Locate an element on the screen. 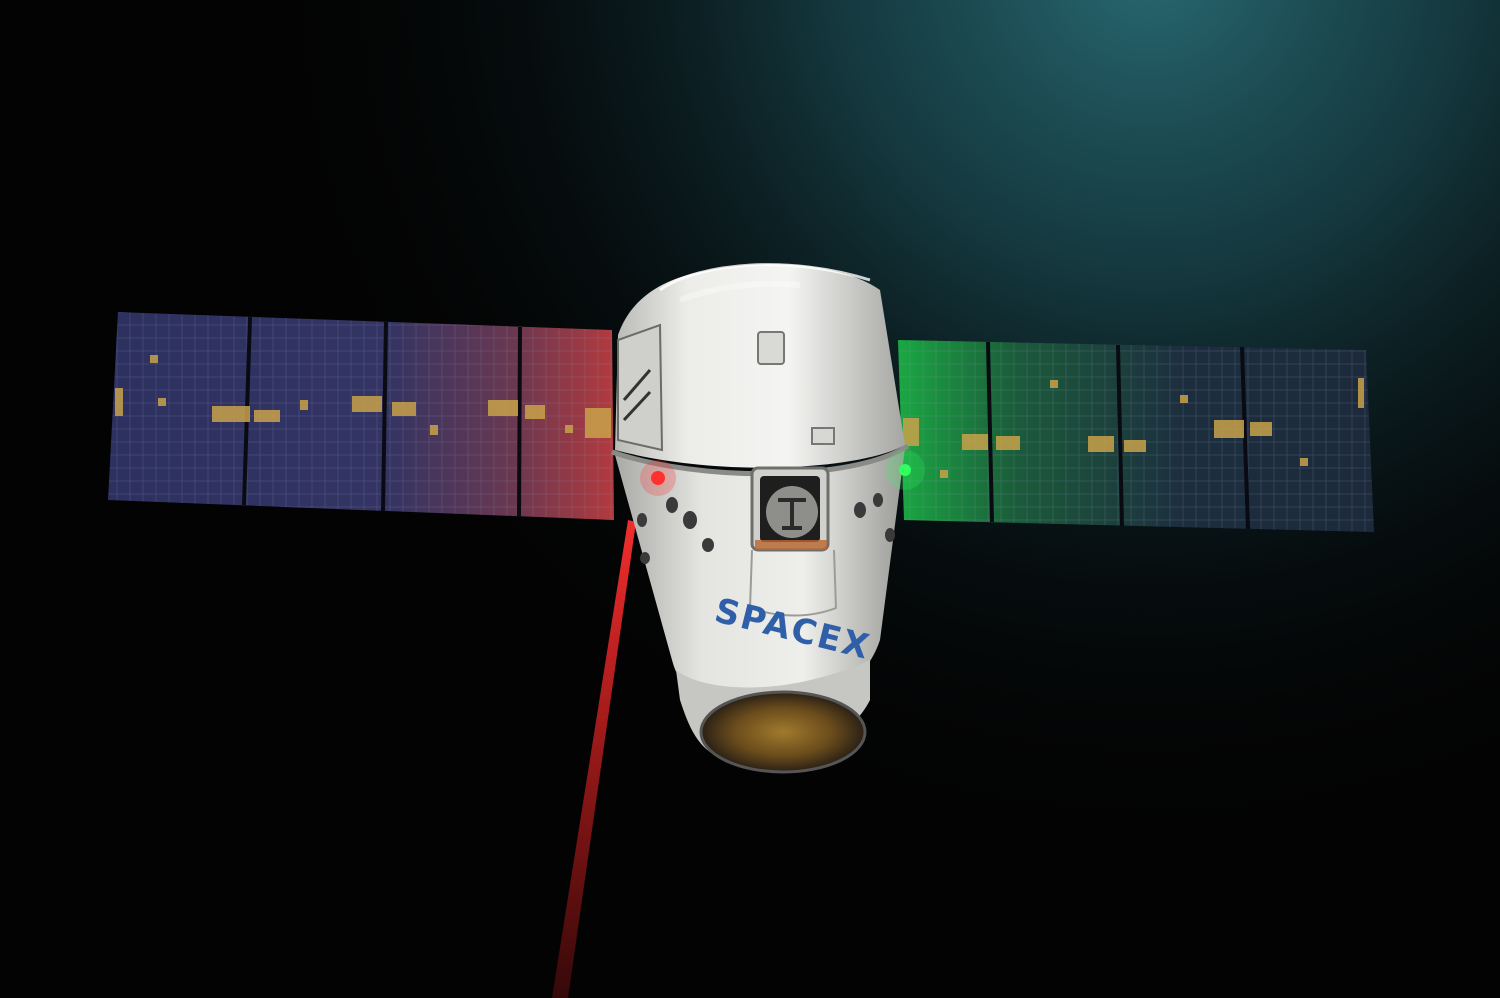 The width and height of the screenshot is (1500, 998). spacecraft: SPACEX is located at coordinates (760, 518).